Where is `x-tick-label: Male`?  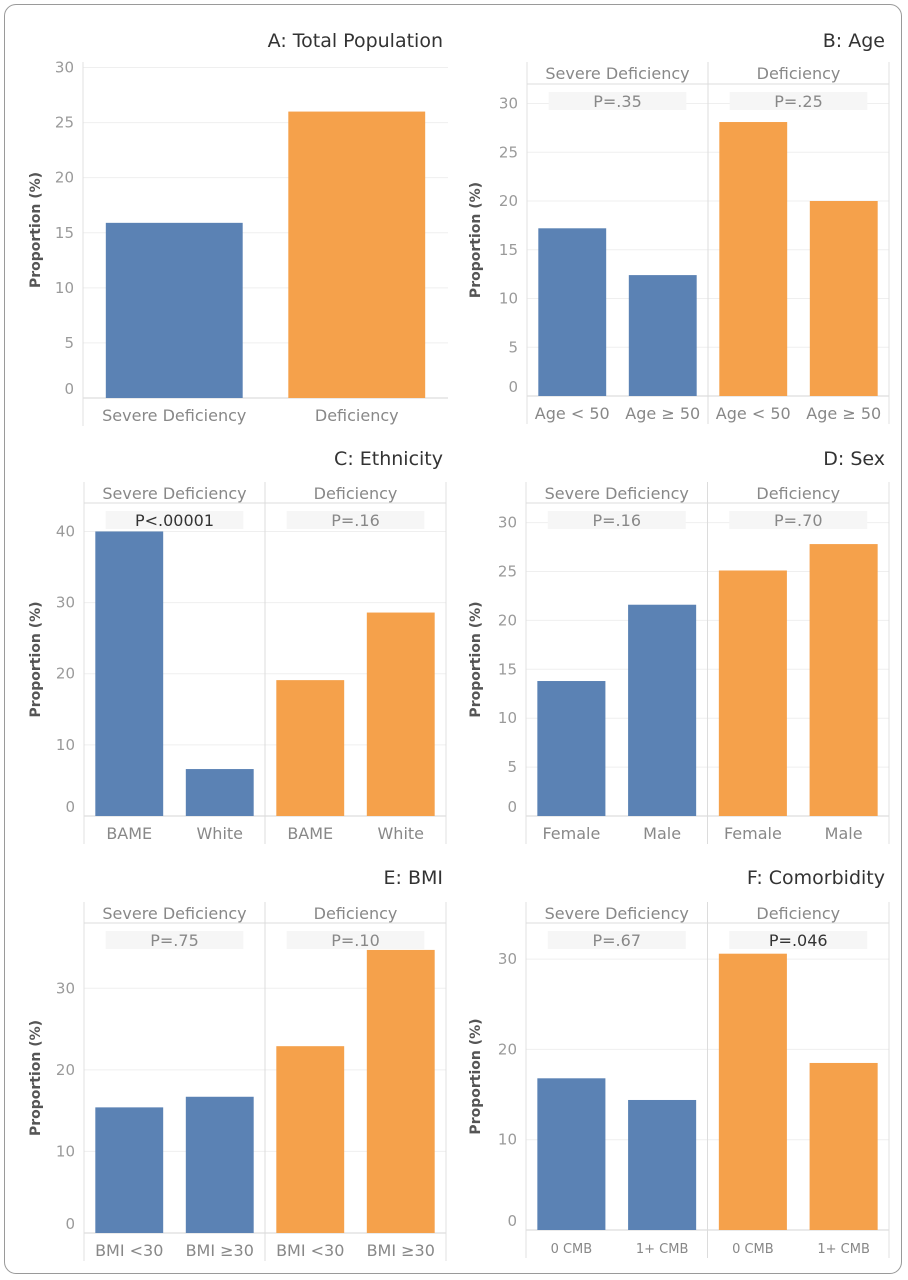 x-tick-label: Male is located at coordinates (844, 833).